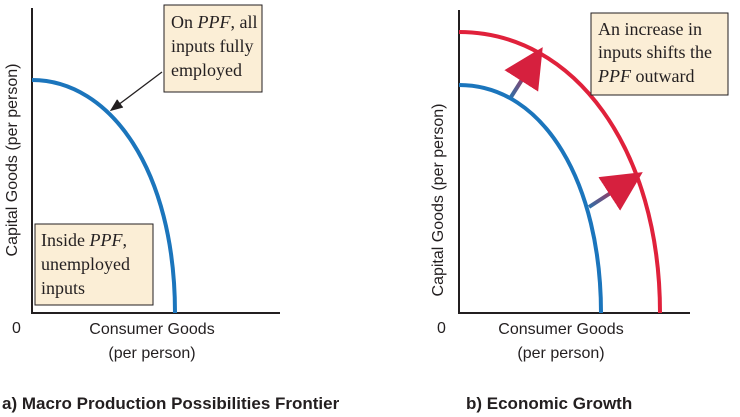 This screenshot has width=740, height=417. I want to click on svg-text: On PPF, all, so click(214, 22).